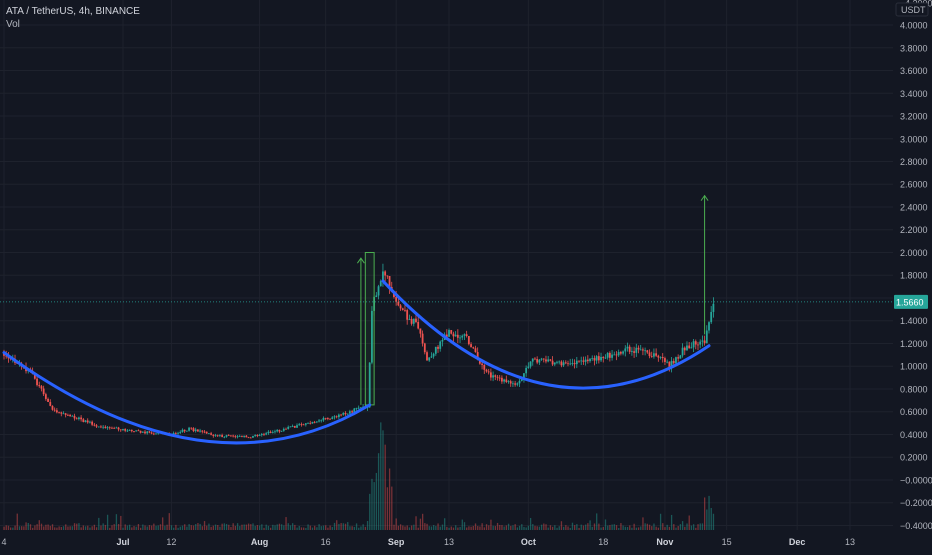 This screenshot has height=555, width=932. I want to click on symbol-title: ATA / TetherUS, 4h, BINANCE, so click(73, 11).